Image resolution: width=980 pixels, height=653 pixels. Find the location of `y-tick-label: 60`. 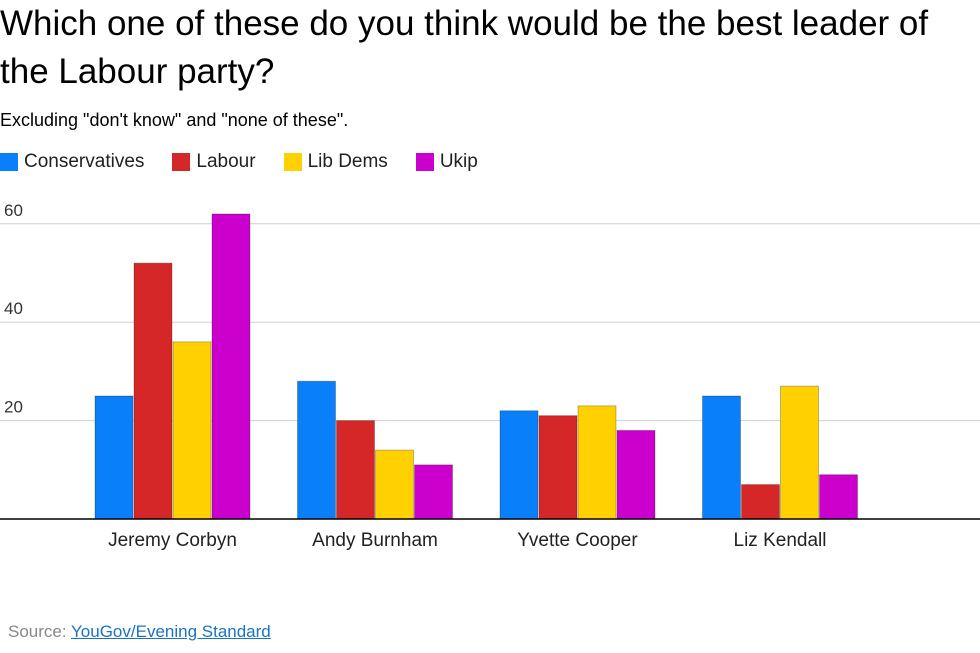

y-tick-label: 60 is located at coordinates (13, 210).